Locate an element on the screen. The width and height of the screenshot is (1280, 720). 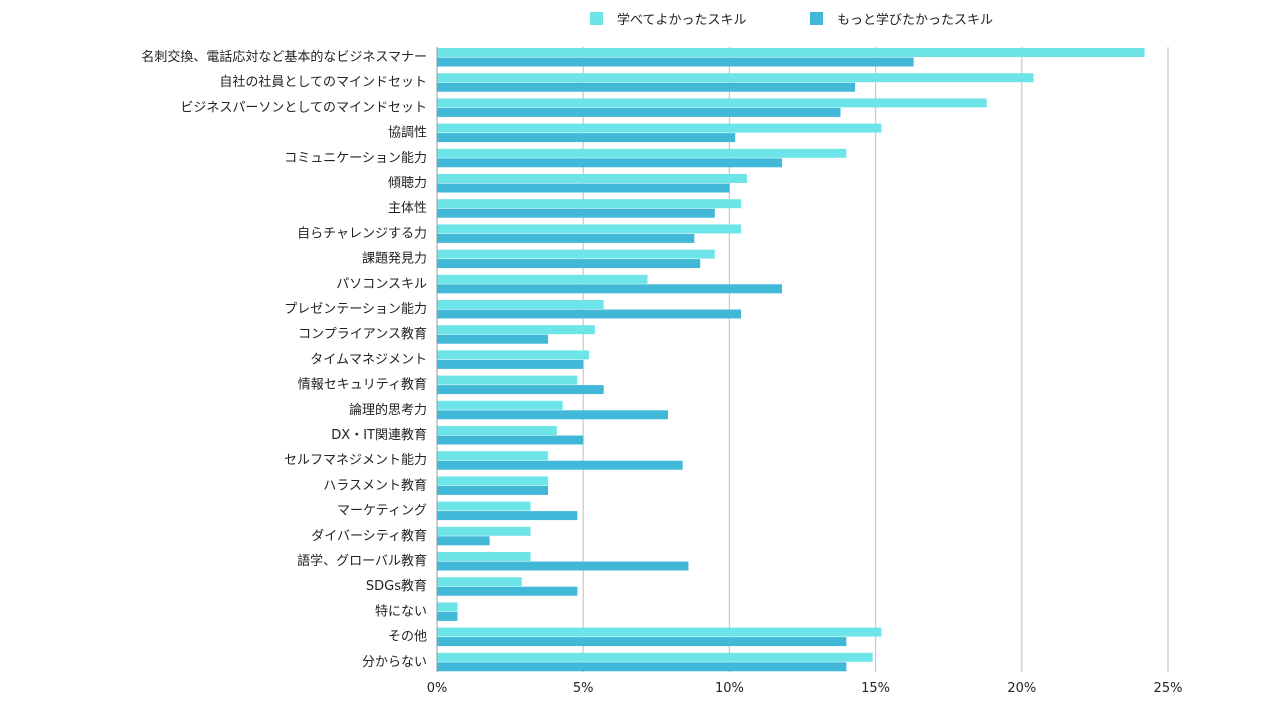
category-label: タイムマネジメント is located at coordinates (368, 359).